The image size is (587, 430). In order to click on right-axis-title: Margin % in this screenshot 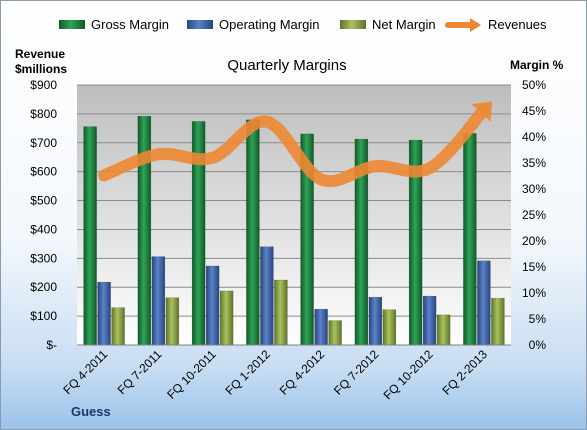, I will do `click(537, 65)`.